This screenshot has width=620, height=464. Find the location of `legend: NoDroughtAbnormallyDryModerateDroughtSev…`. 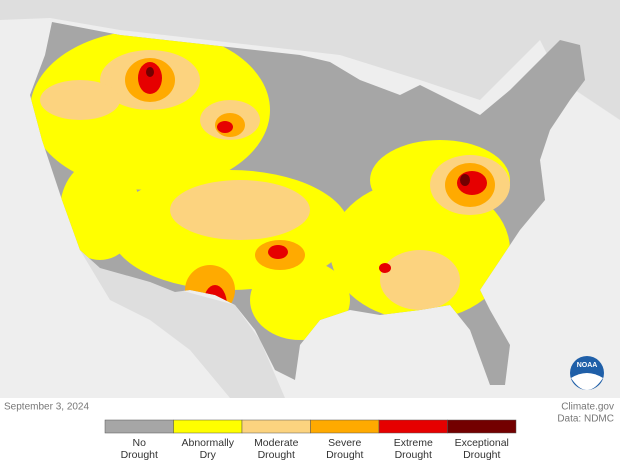

legend: NoDroughtAbnormallyDryModerateDroughtSev… is located at coordinates (310, 440).